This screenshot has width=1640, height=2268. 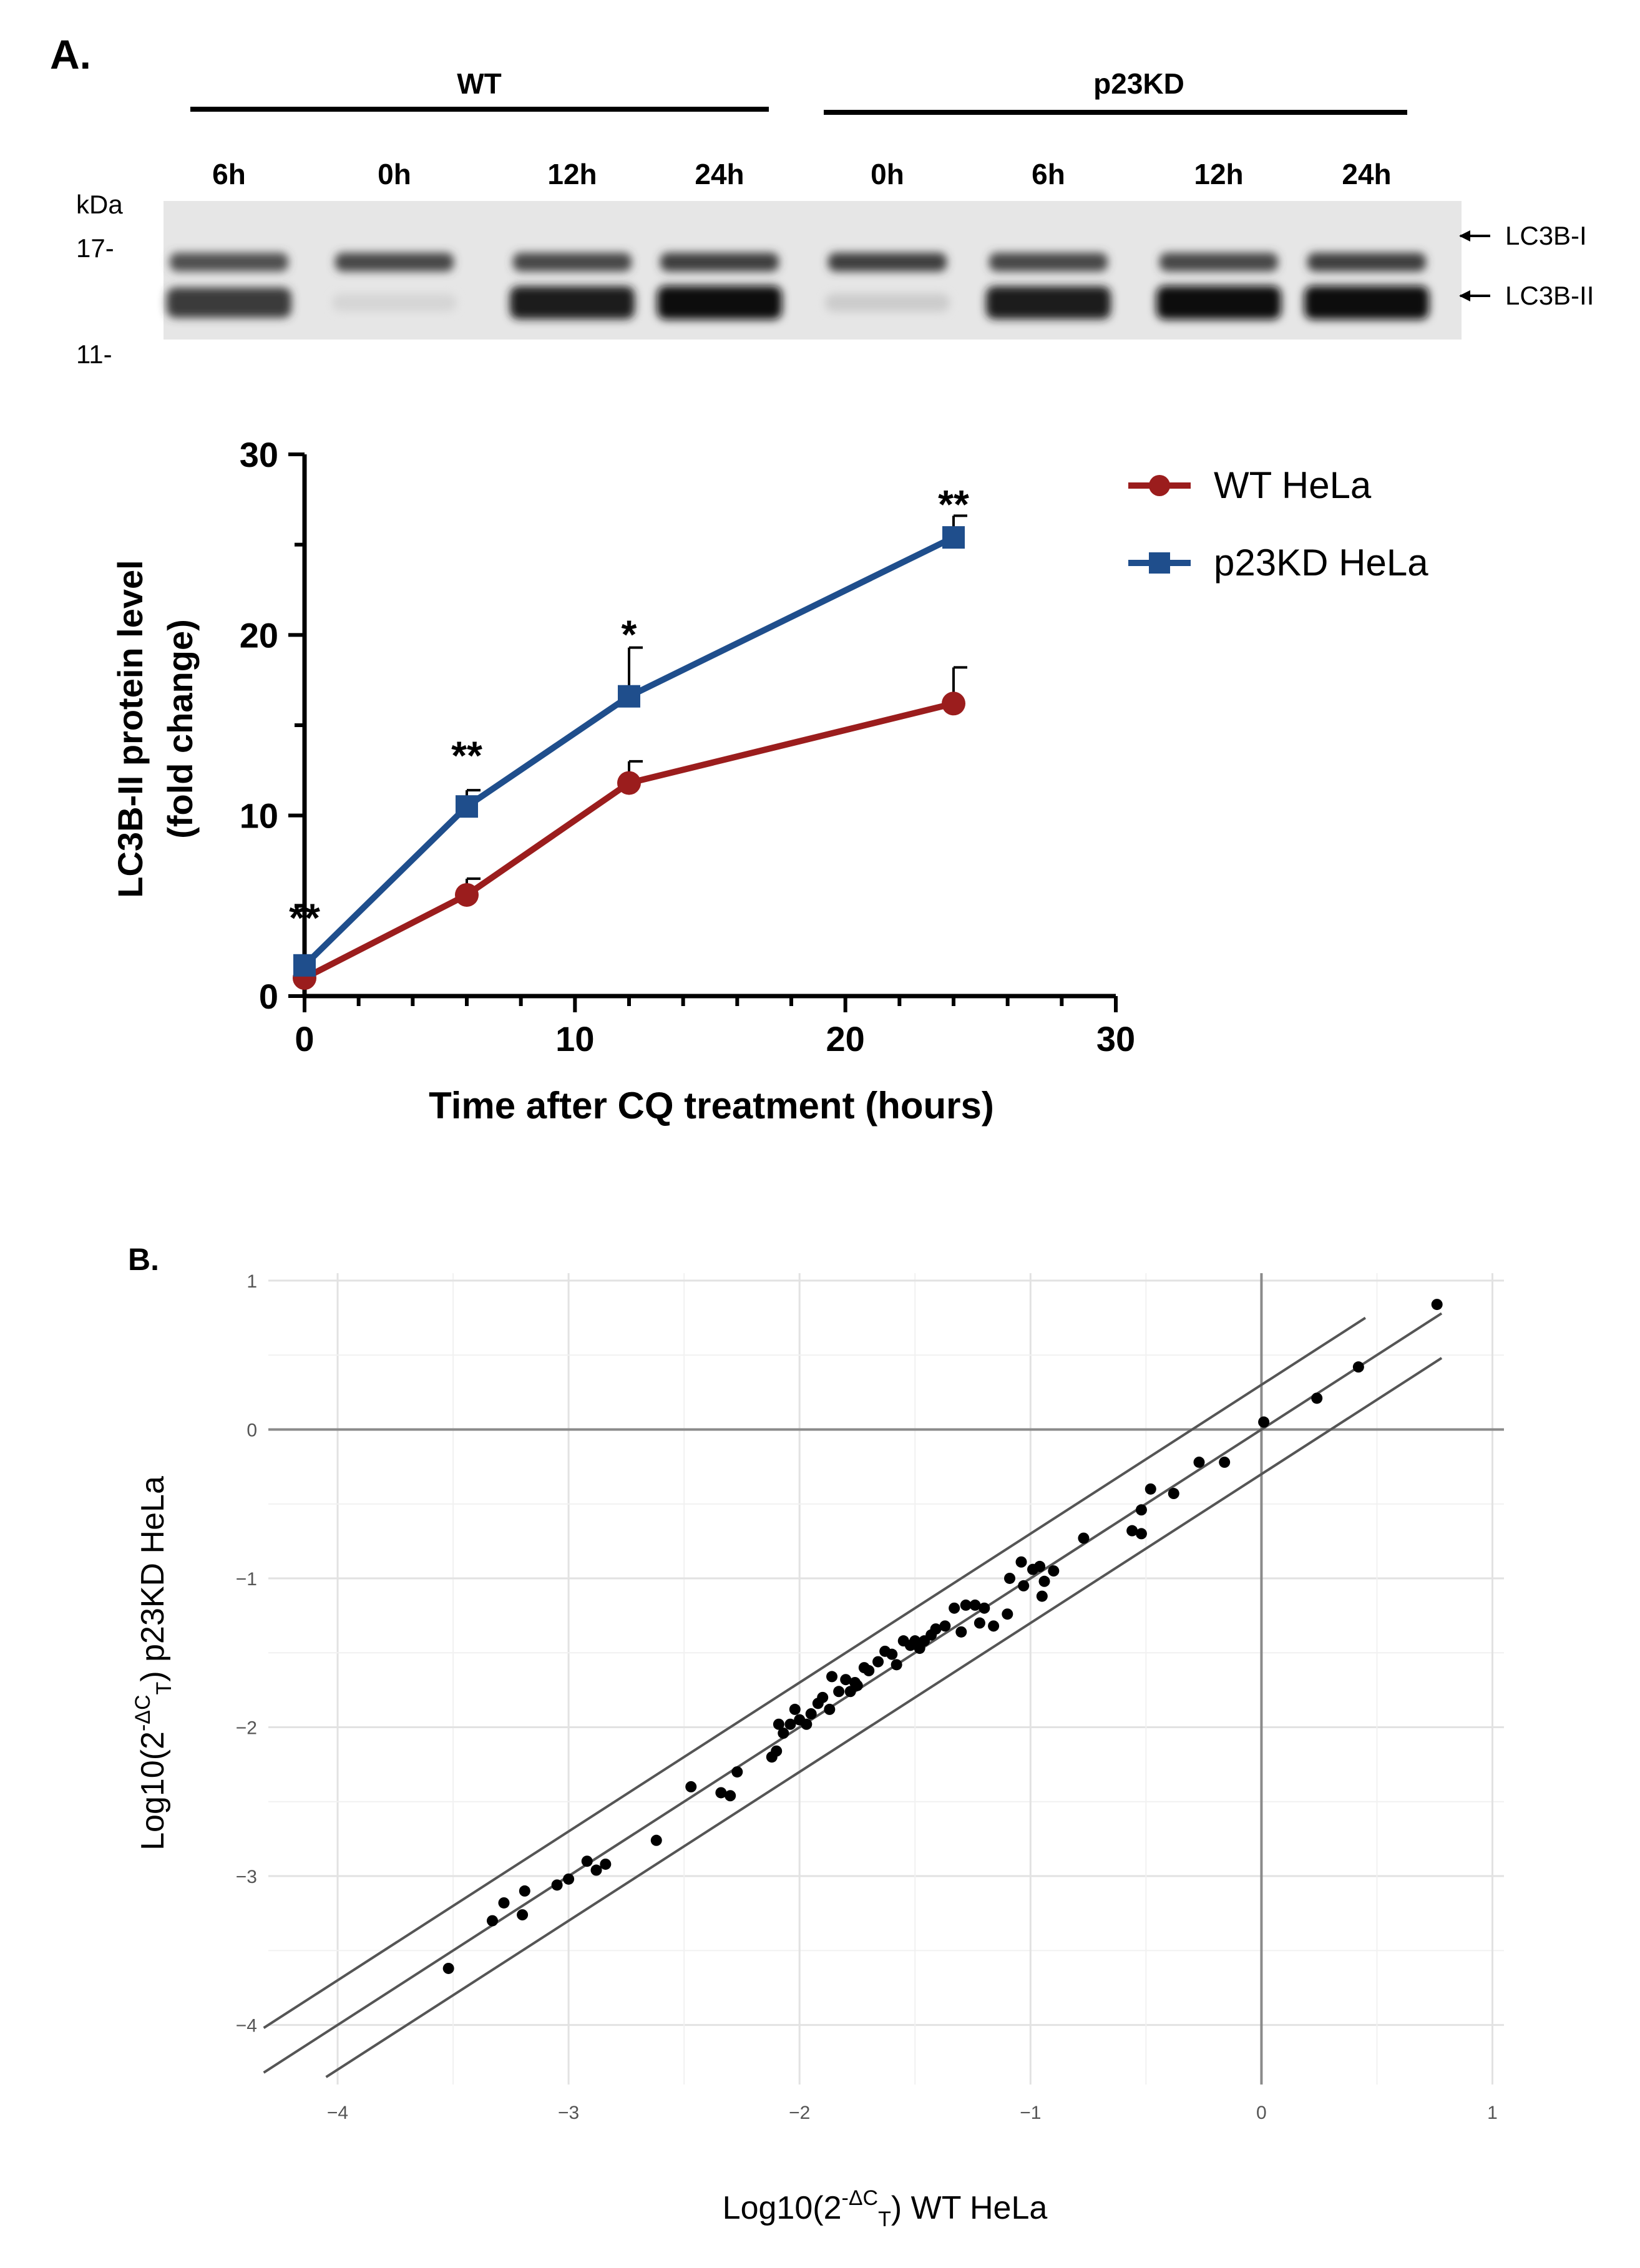 I want to click on line-ylabel-1: LC3B-II protein level, so click(x=130, y=728).